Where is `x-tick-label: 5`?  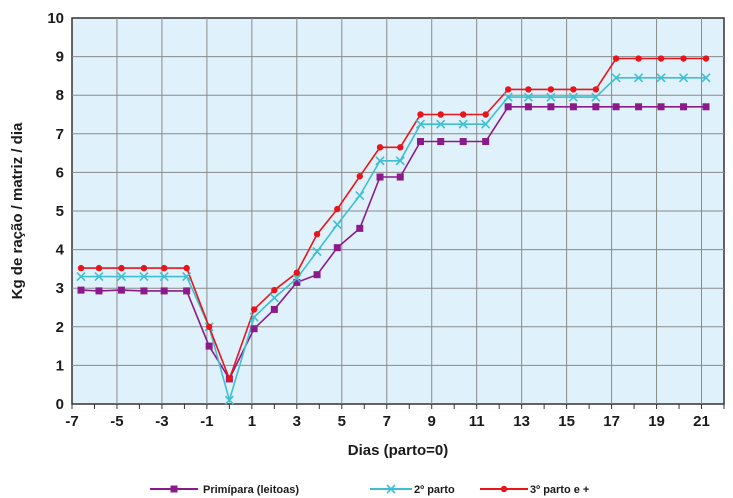
x-tick-label: 5 is located at coordinates (342, 421).